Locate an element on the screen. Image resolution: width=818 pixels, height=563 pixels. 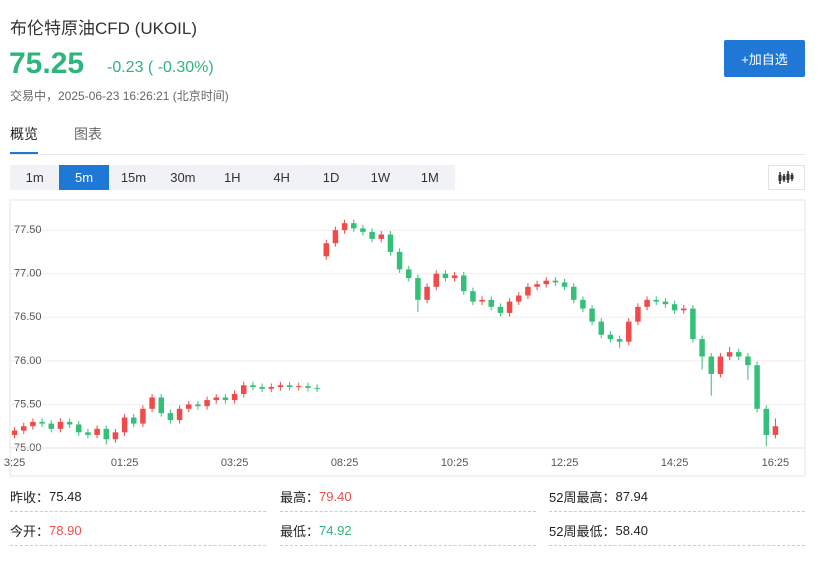
y-tick-label: 77.00 is located at coordinates (28, 274).